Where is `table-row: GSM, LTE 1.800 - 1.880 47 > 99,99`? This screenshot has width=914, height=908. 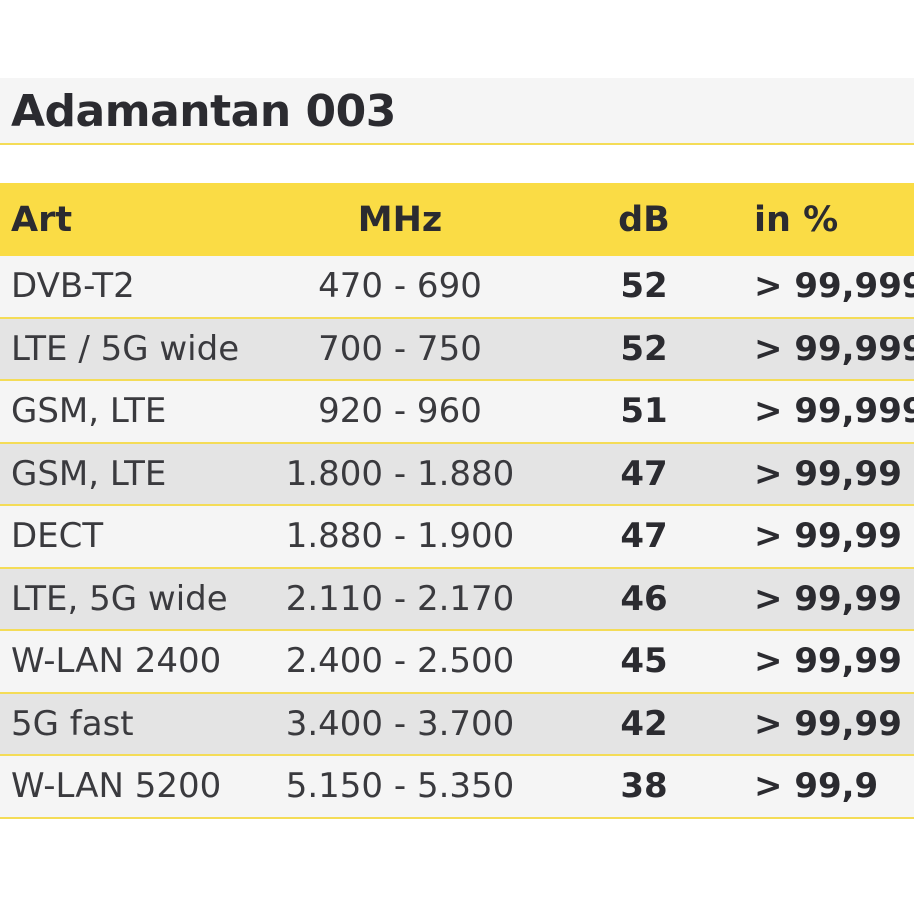
table-row: GSM, LTE 1.800 - 1.880 47 > 99,99 is located at coordinates (457, 474).